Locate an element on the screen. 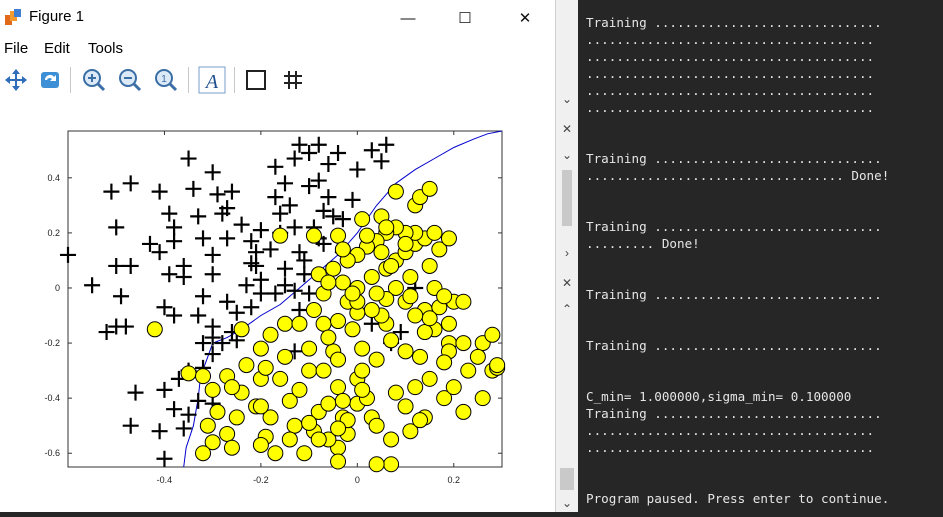 The image size is (943, 517). minimize-button: — is located at coordinates (408, 18).